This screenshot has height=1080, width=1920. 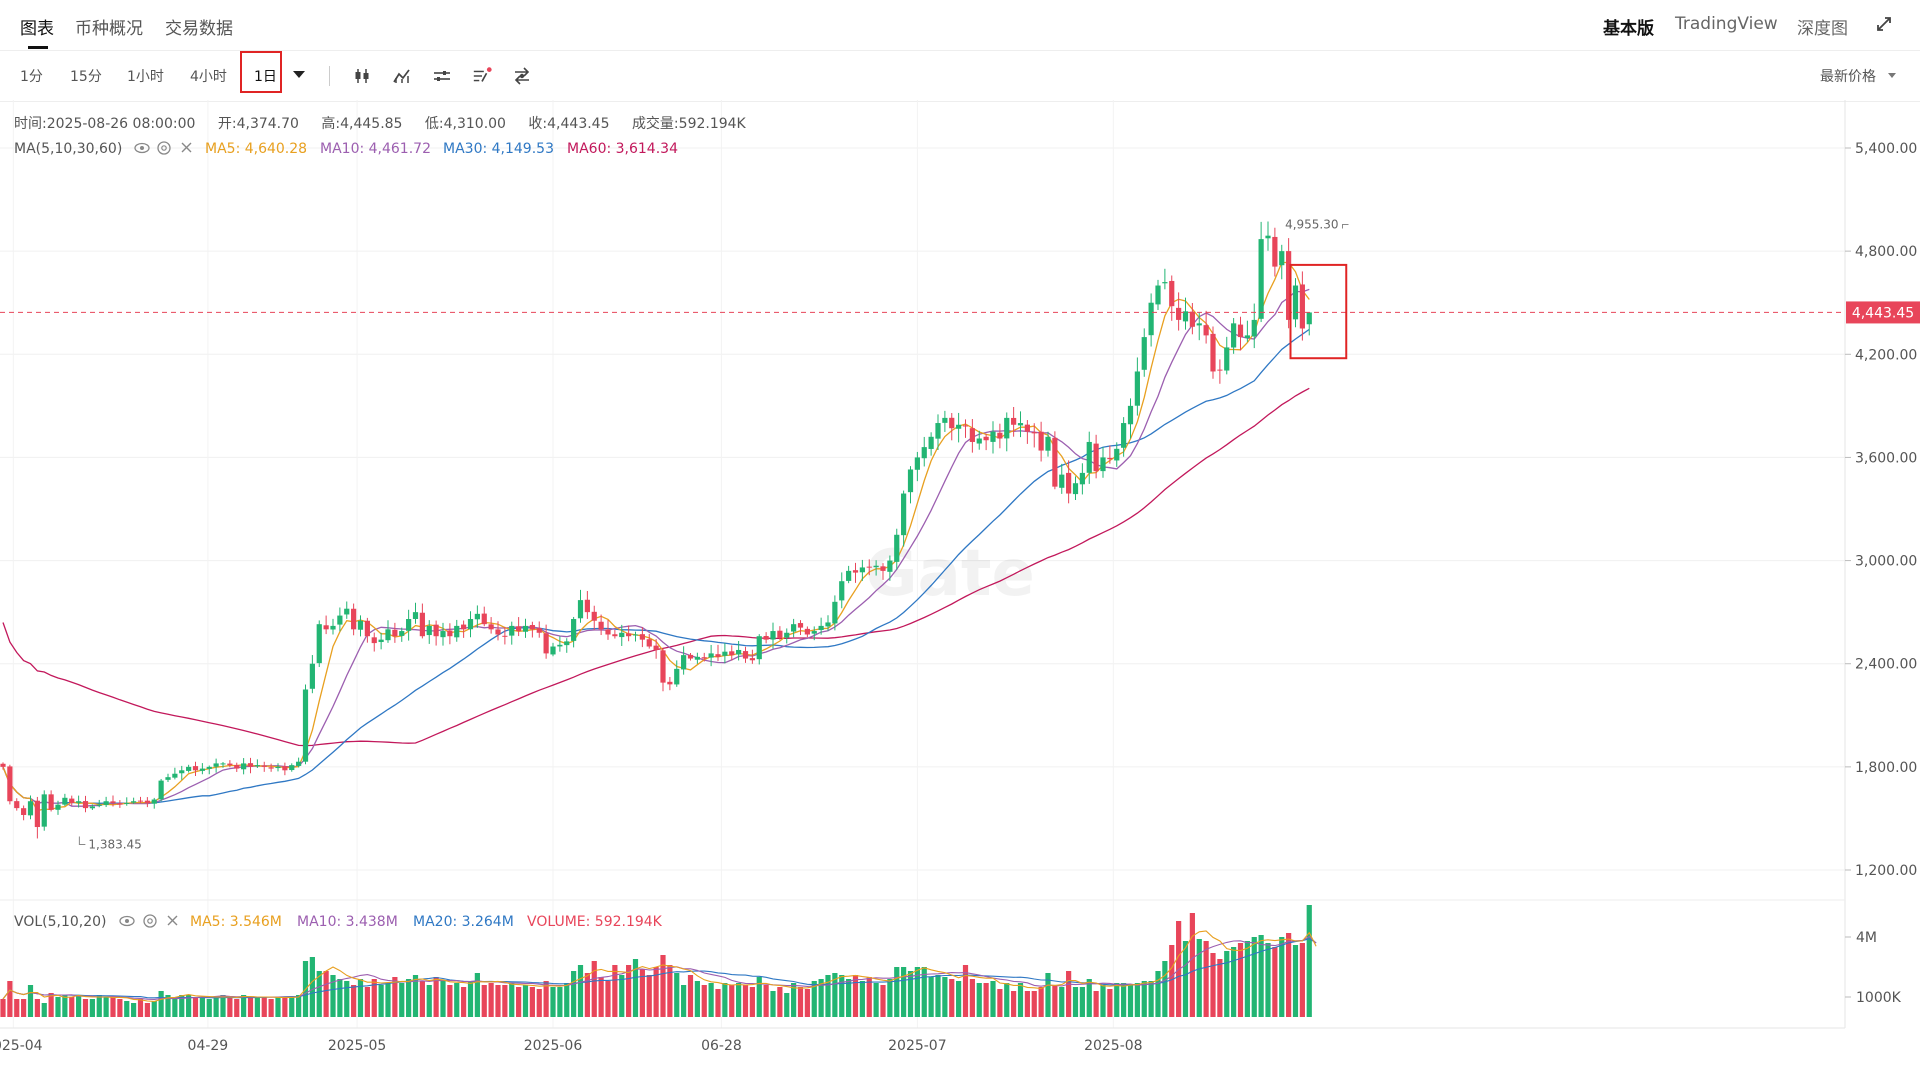 I want to click on tab-coin-overview: 币种概况, so click(x=109, y=29).